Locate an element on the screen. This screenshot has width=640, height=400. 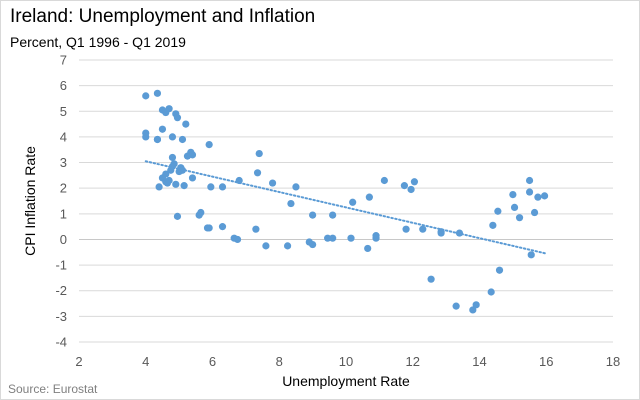
x-tick-label: 2 is located at coordinates (78, 361).